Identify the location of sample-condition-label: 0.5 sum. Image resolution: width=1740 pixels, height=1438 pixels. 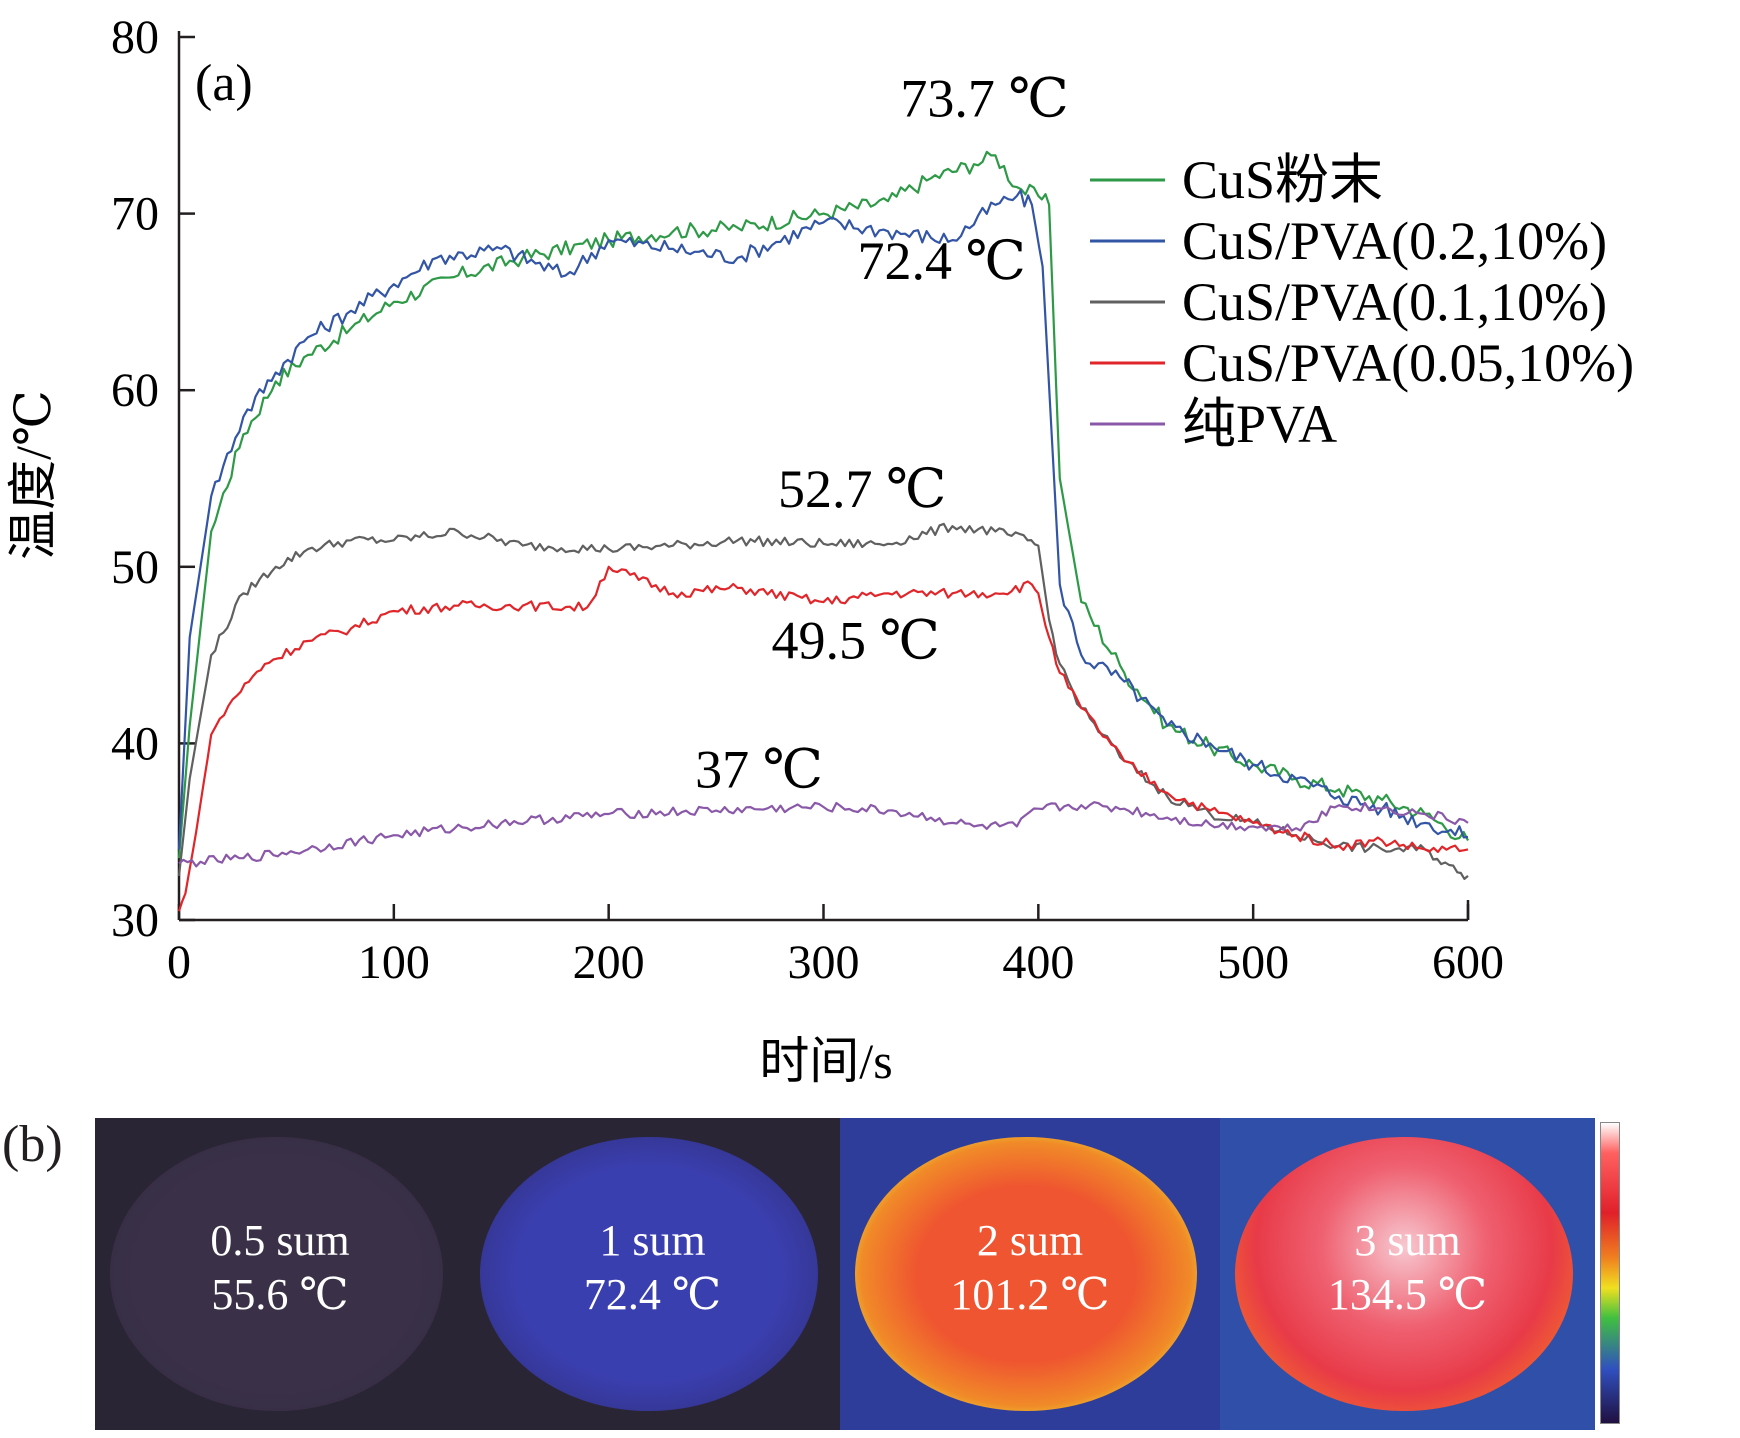
(280, 1240).